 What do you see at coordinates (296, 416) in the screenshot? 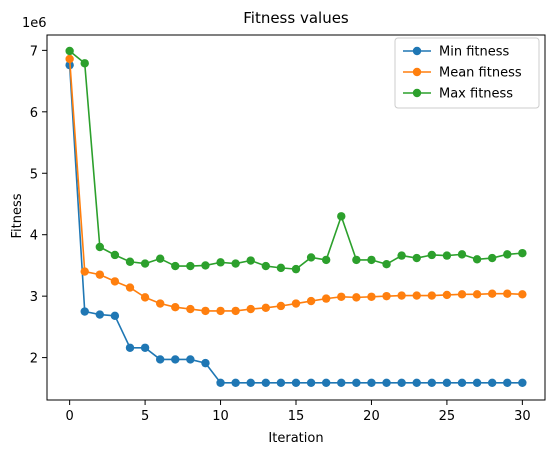
I see `x-tick-label: 15` at bounding box center [296, 416].